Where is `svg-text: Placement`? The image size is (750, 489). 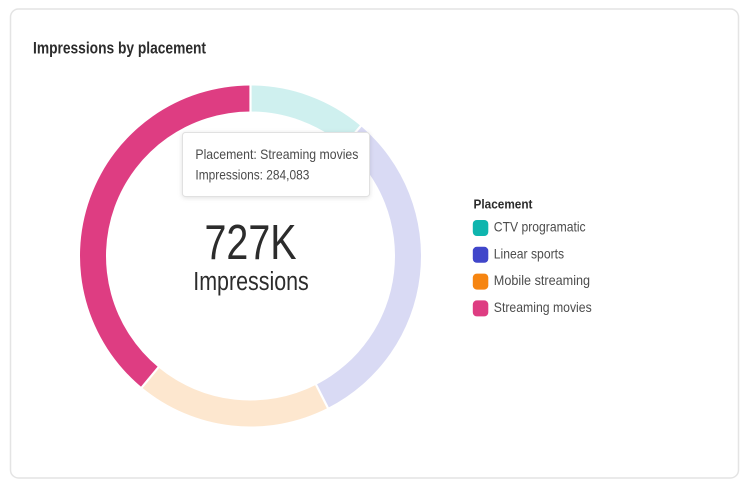
svg-text: Placement is located at coordinates (504, 204).